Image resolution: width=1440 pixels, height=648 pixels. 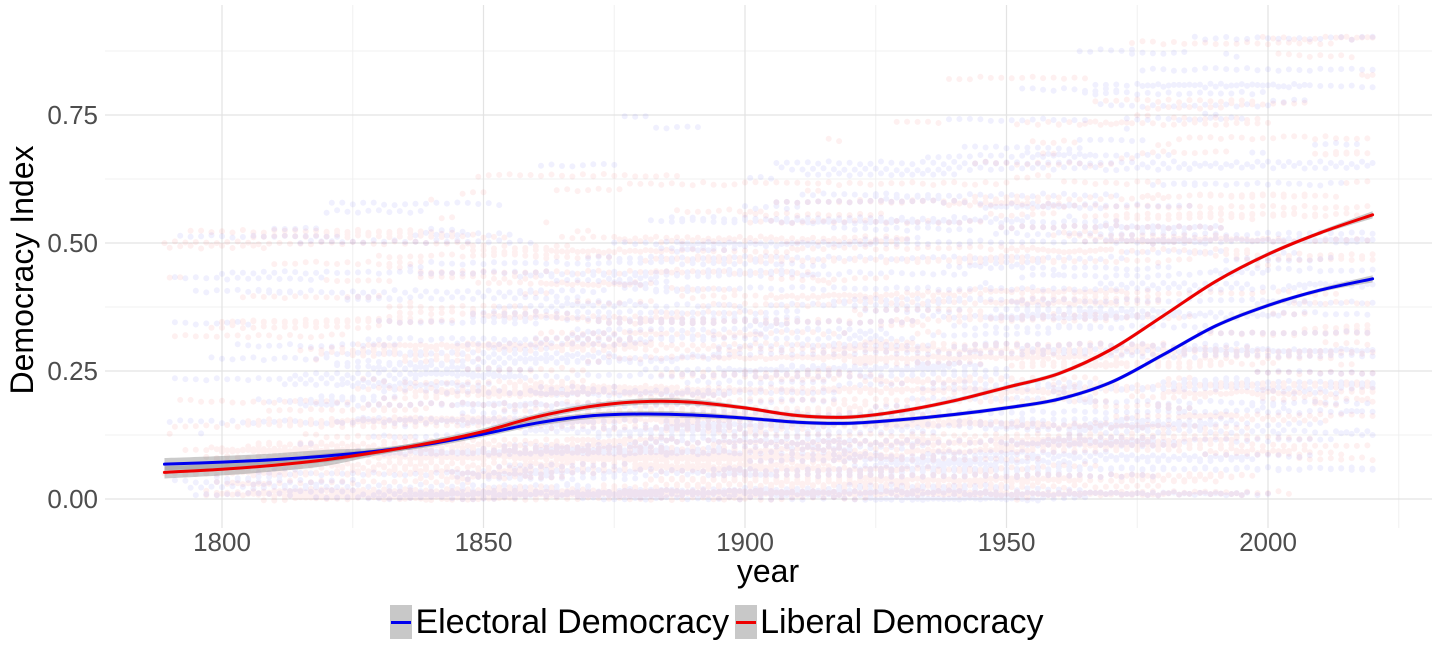 I want to click on x-axis-title: year, so click(x=768, y=571).